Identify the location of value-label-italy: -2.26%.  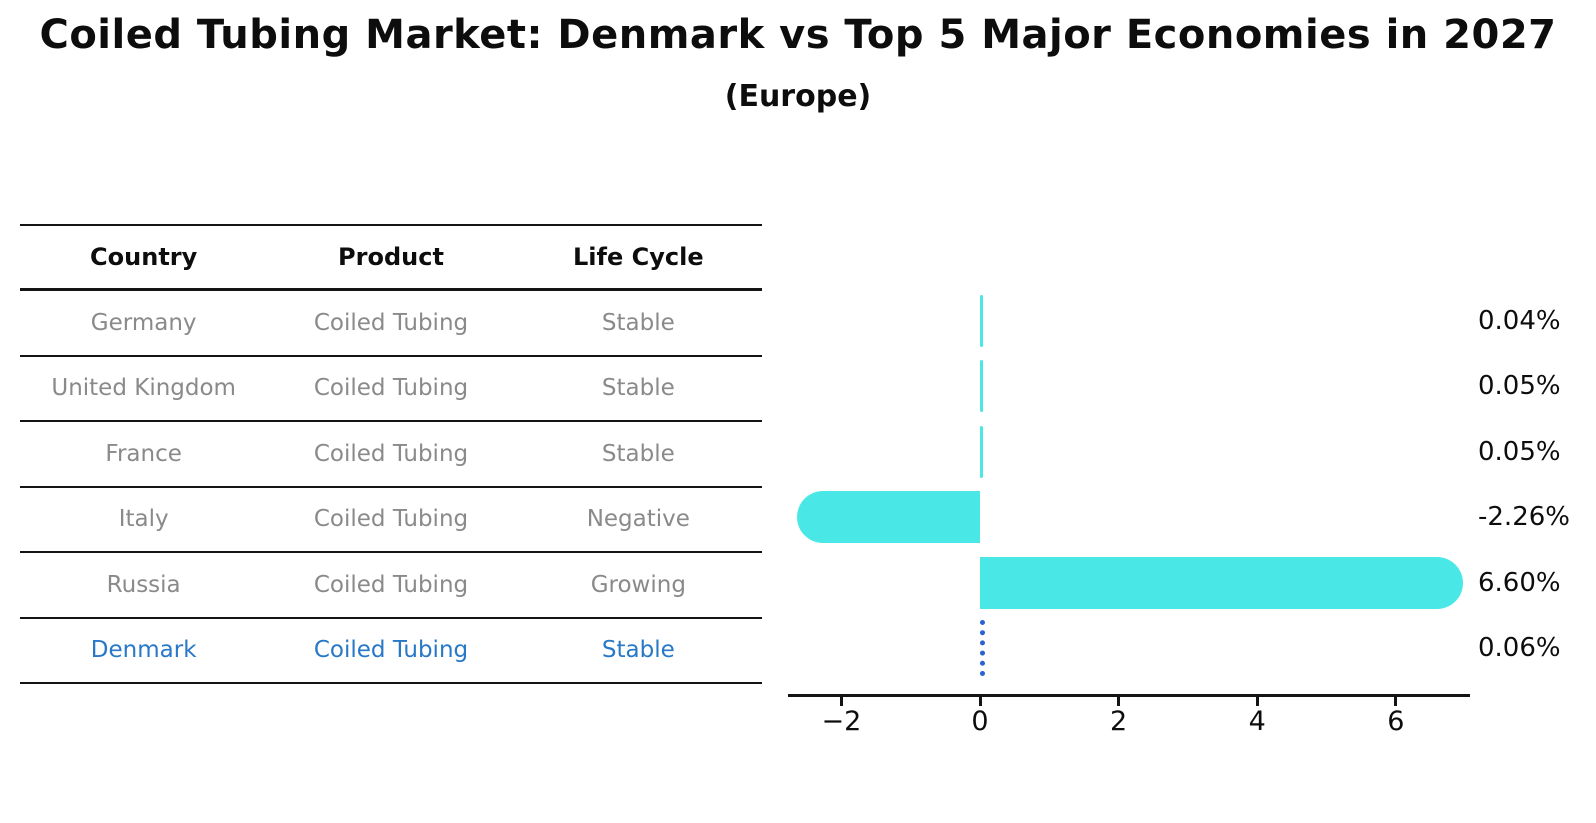
(1524, 517).